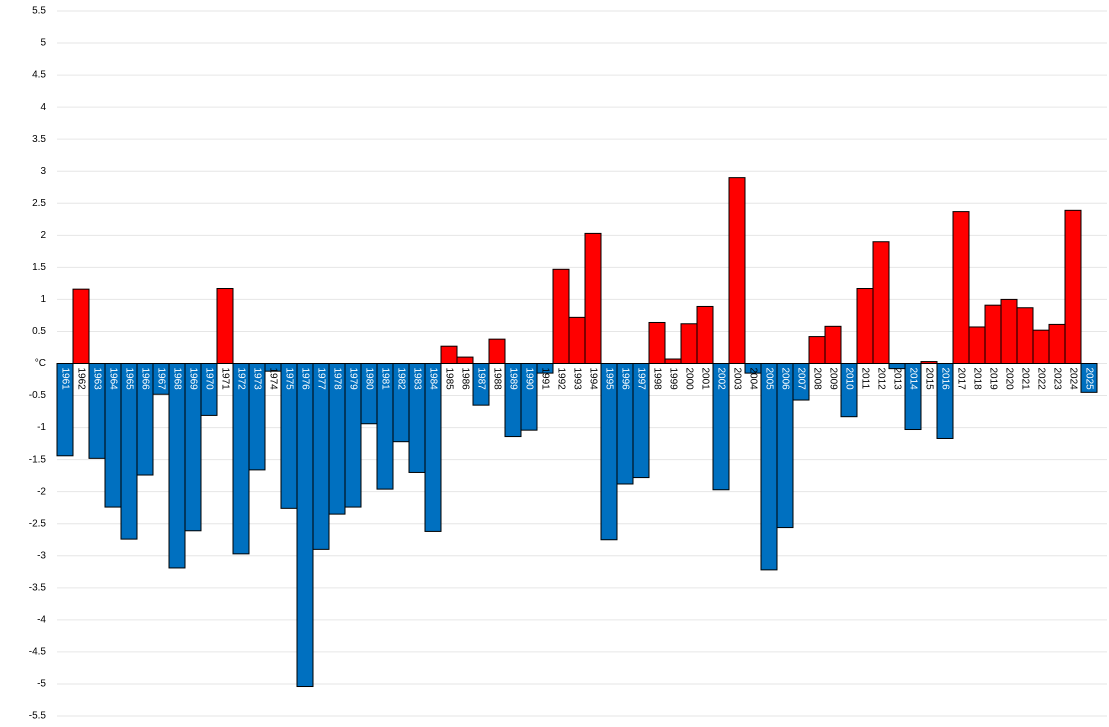  I want to click on y-tick-label: -4.5, so click(38, 652).